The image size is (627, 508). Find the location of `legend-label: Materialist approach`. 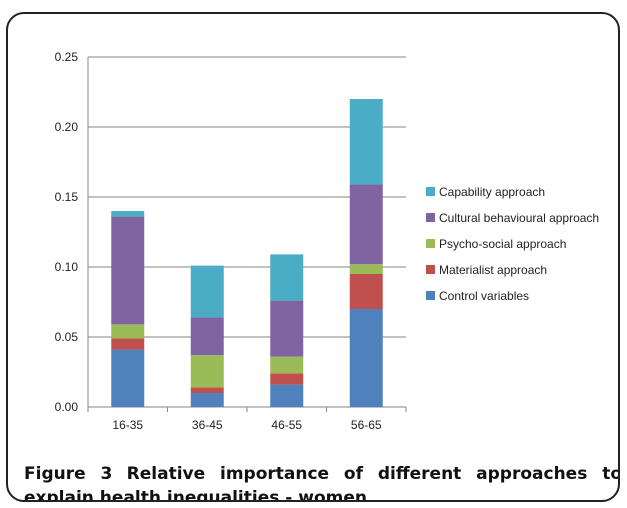

legend-label: Materialist approach is located at coordinates (493, 270).